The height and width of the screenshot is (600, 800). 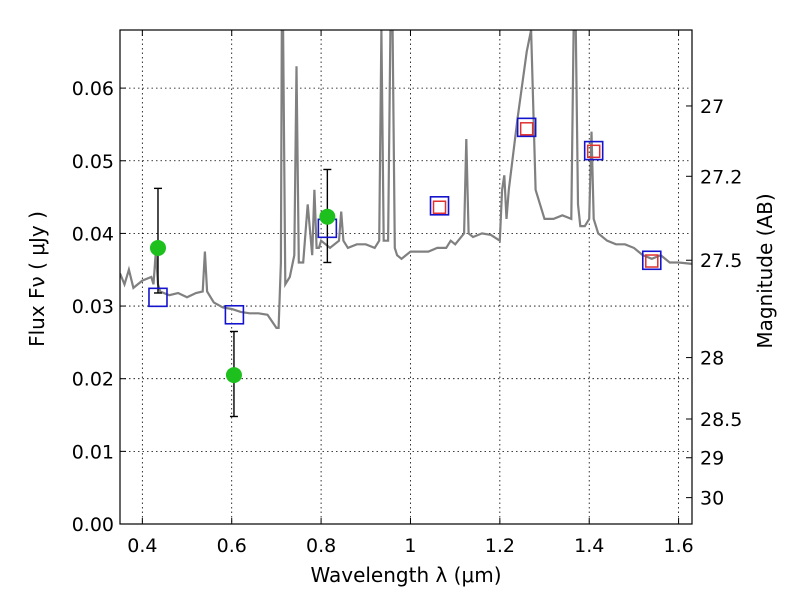 I want to click on x-tick-label: 1.4, so click(x=589, y=546).